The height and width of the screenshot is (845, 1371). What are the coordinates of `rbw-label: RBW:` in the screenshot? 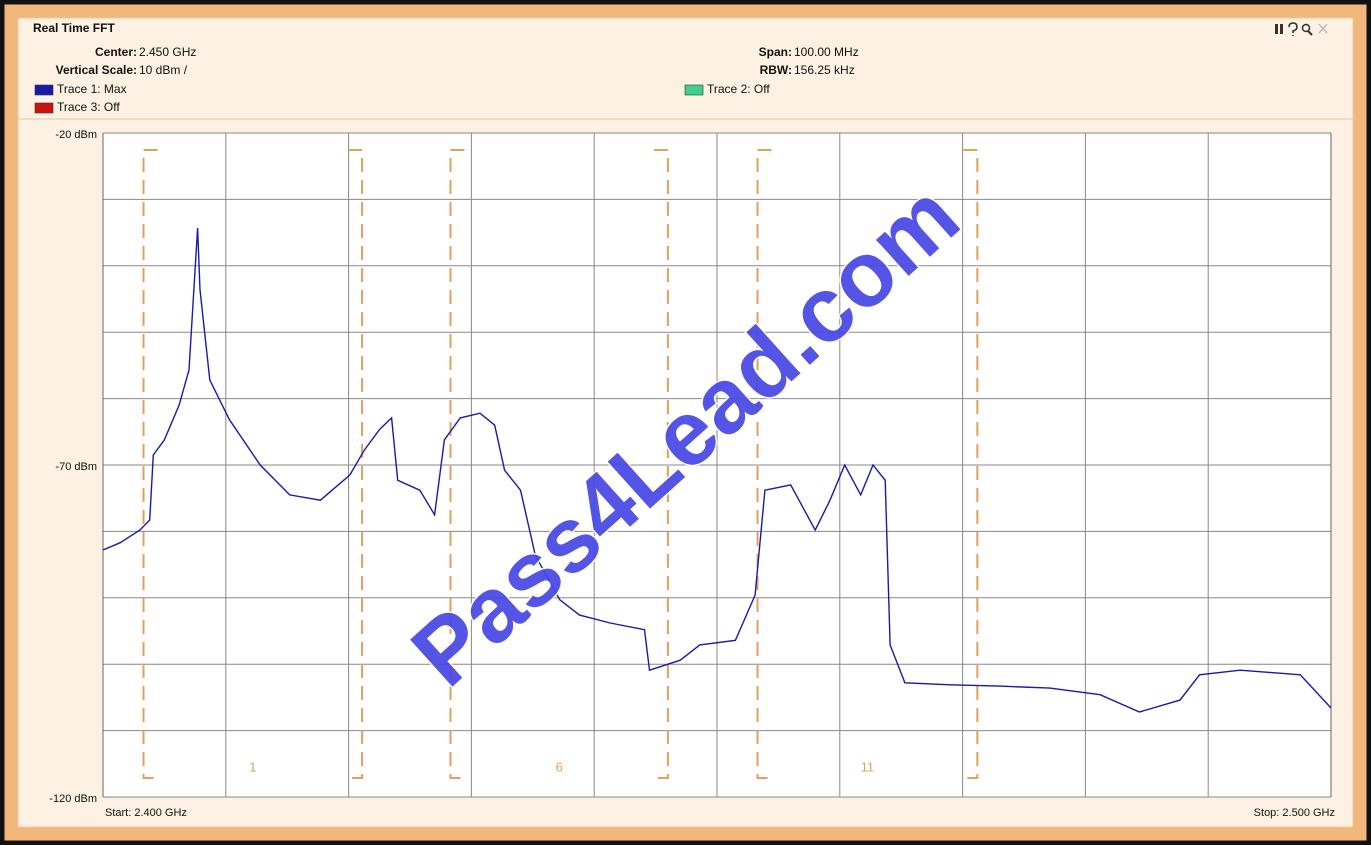 It's located at (776, 70).